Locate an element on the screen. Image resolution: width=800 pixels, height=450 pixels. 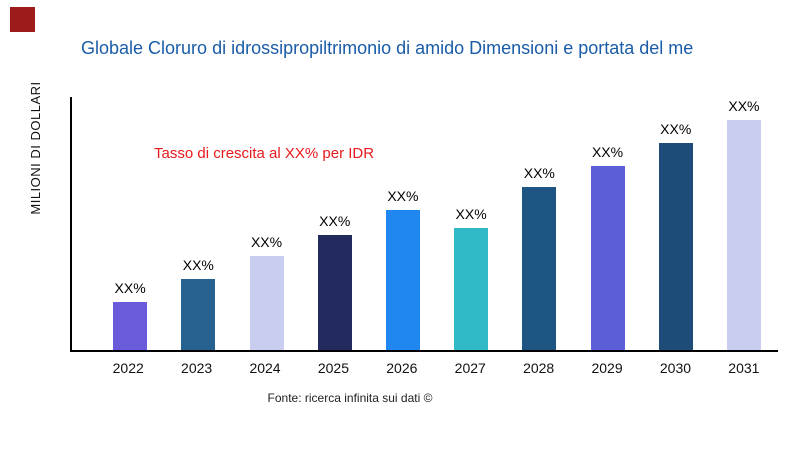
x-axis-tick-label: 2022 is located at coordinates (128, 368).